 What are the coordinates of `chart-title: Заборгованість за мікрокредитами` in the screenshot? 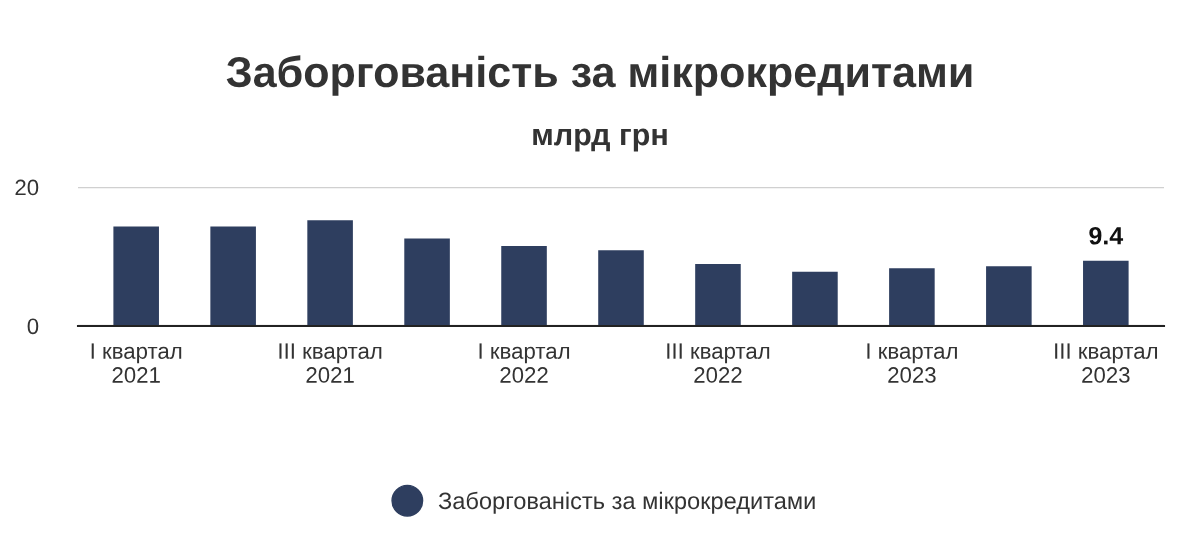 It's located at (599, 75).